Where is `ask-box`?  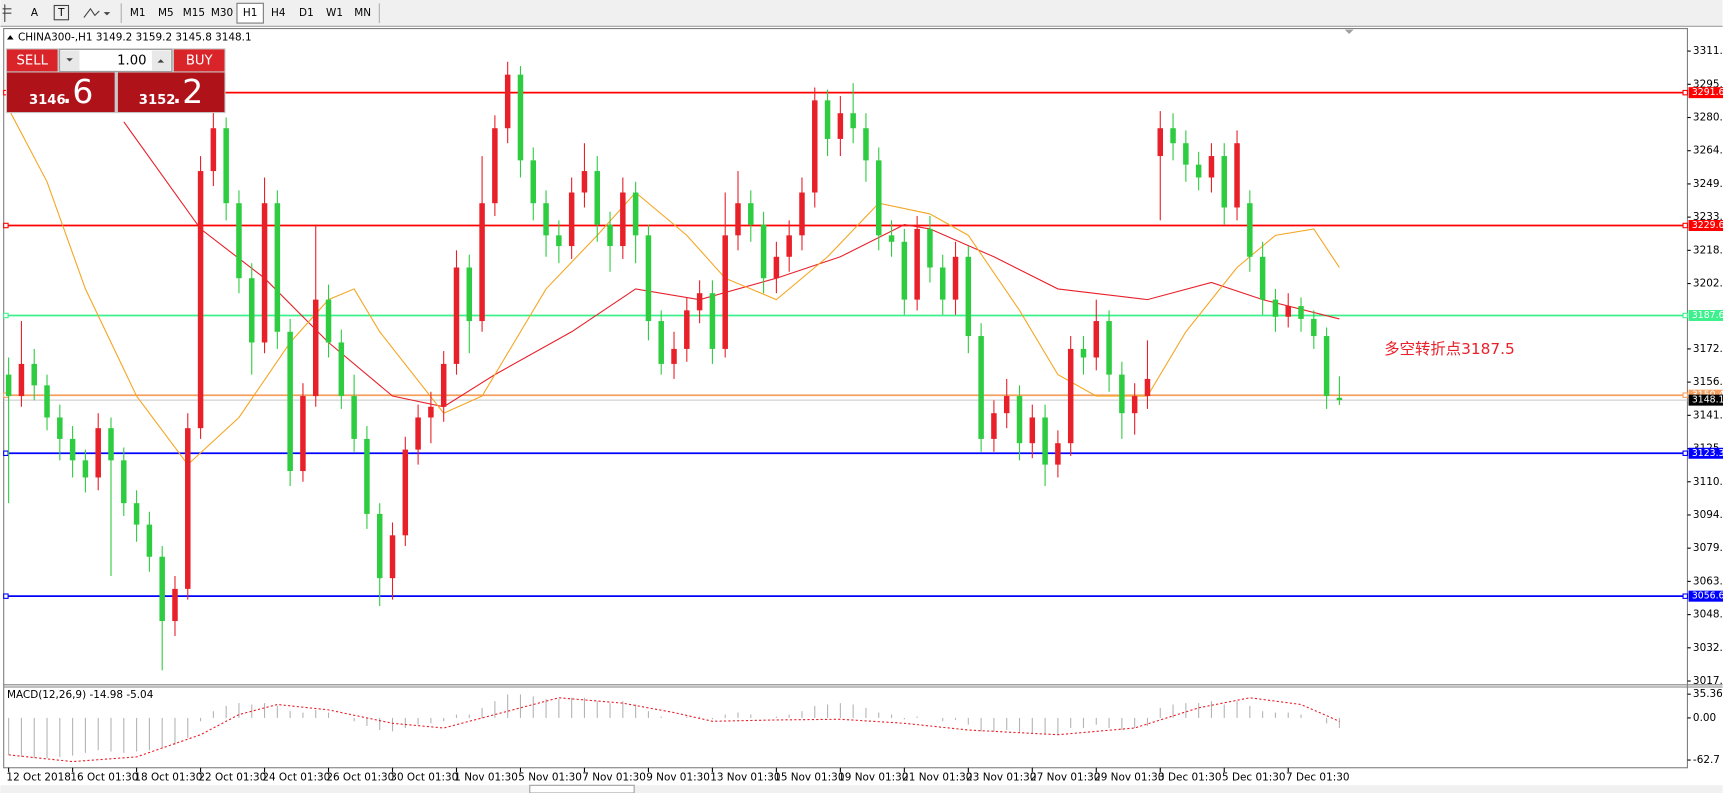 ask-box is located at coordinates (171, 92).